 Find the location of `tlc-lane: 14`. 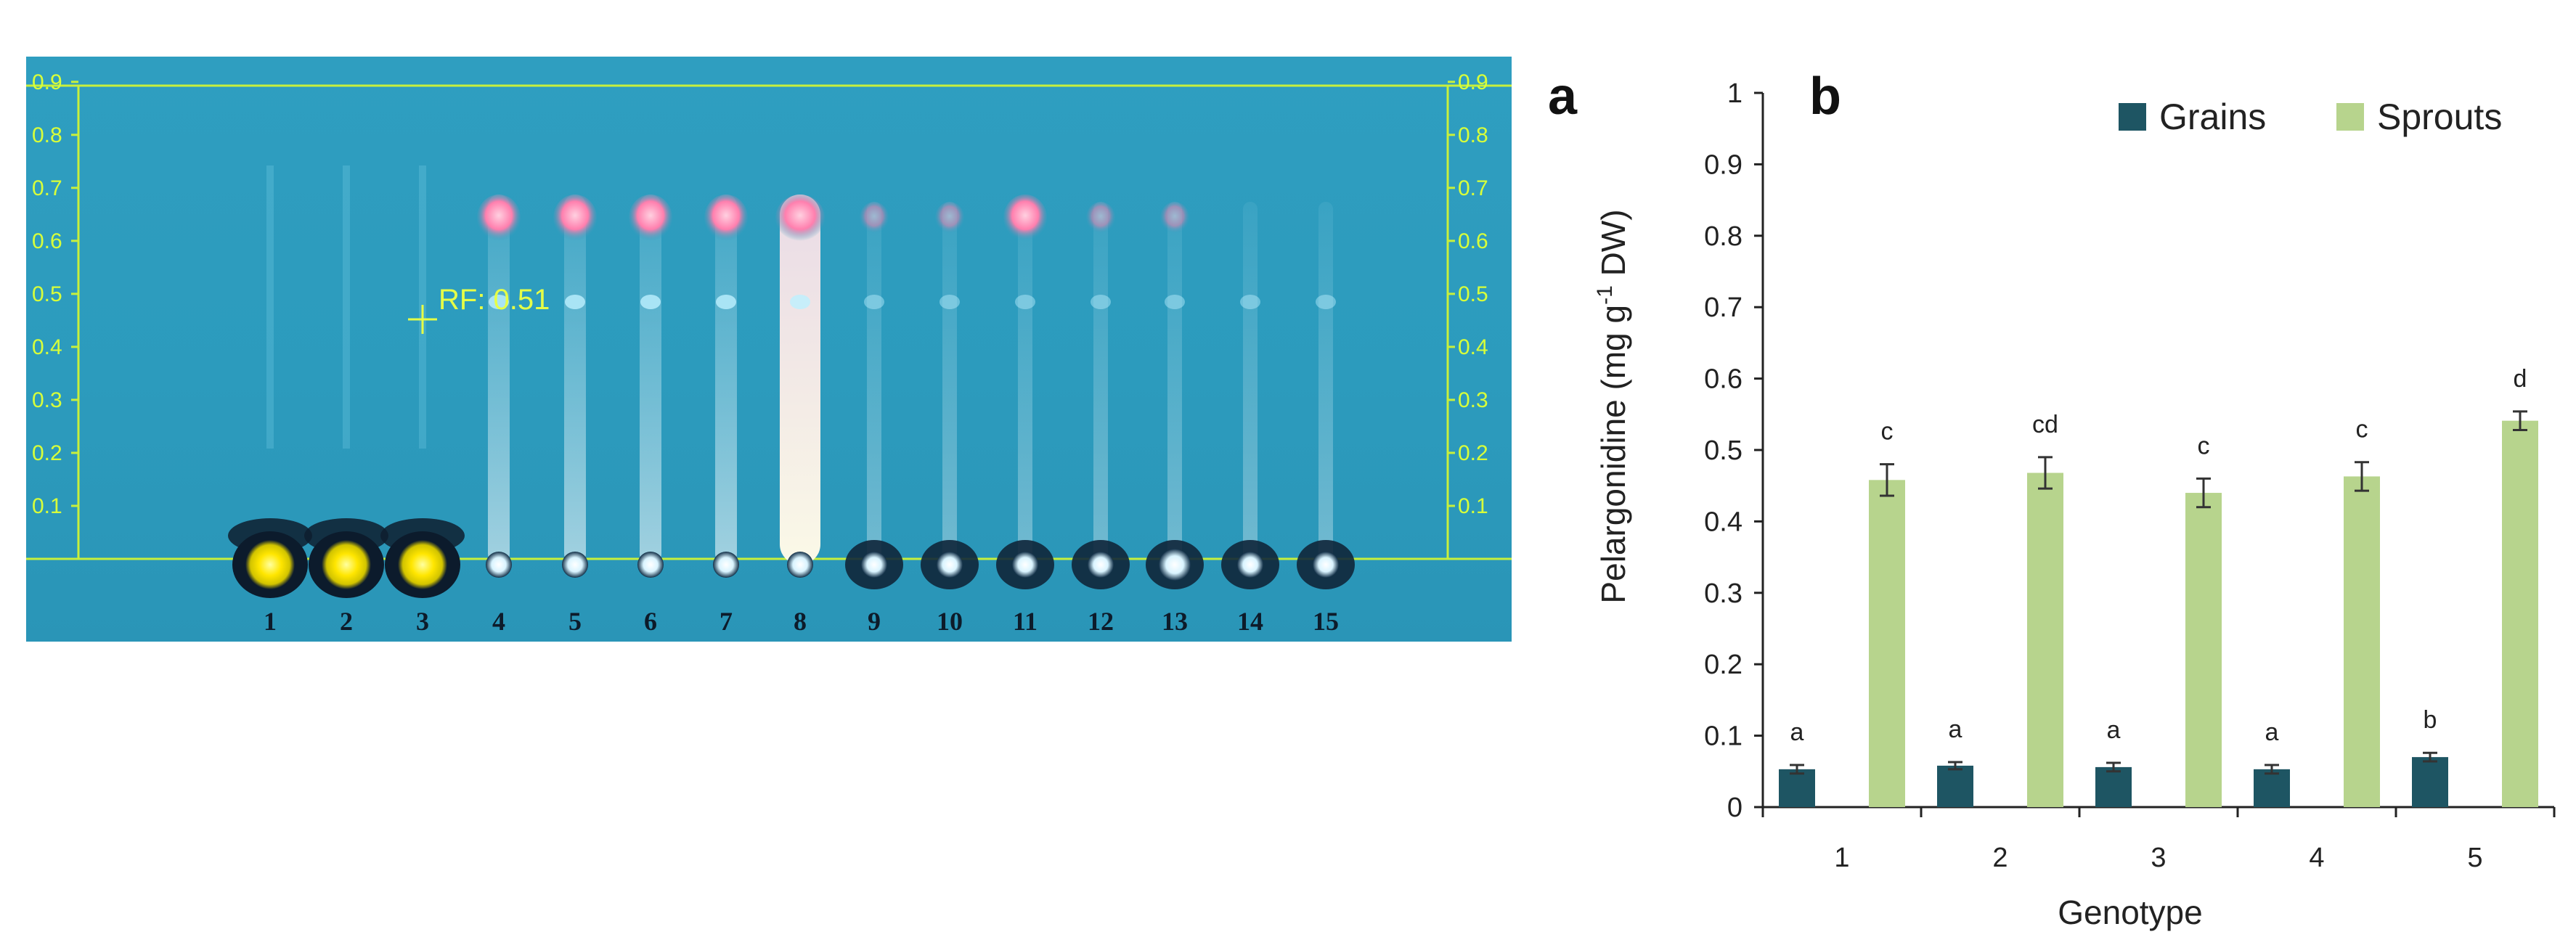

tlc-lane: 14 is located at coordinates (1250, 419).